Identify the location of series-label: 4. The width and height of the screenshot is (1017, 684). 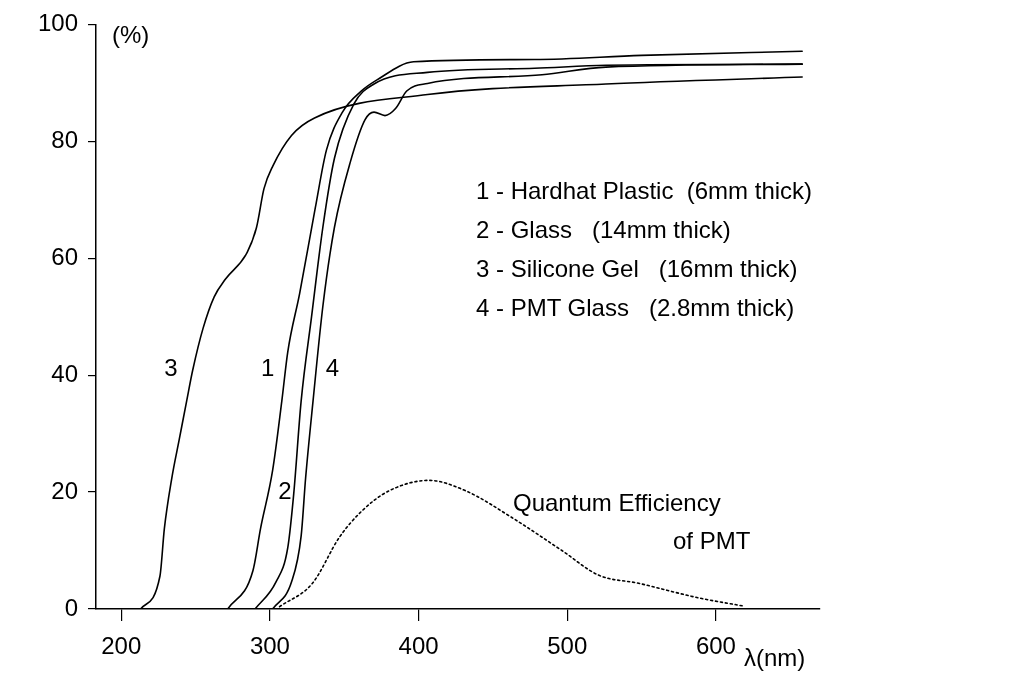
(332, 367).